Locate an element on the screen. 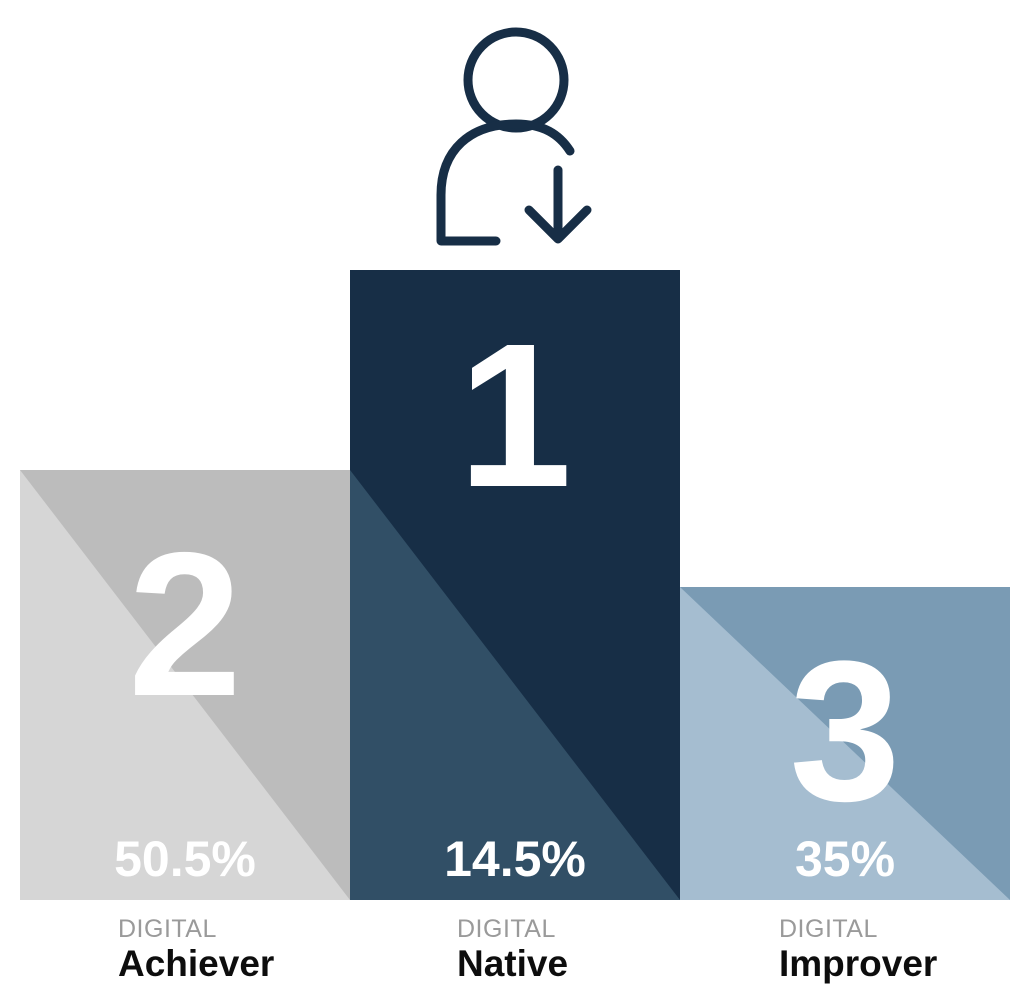 This screenshot has height=997, width=1025. rank-number-improver: 3 is located at coordinates (845, 731).